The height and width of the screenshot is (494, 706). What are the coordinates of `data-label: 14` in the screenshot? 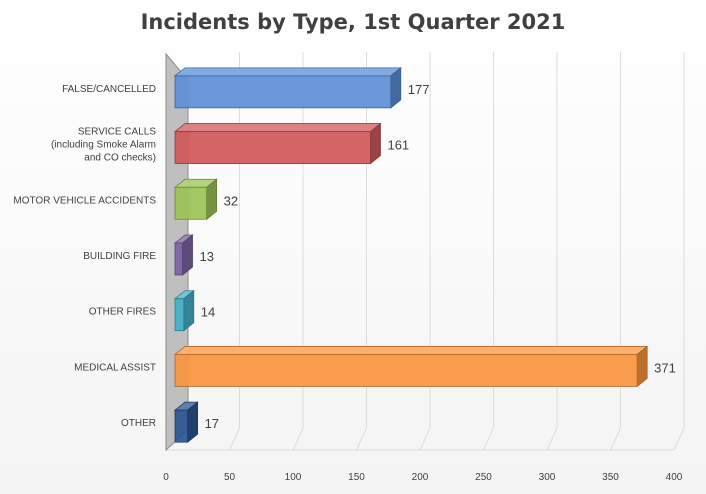 It's located at (208, 312).